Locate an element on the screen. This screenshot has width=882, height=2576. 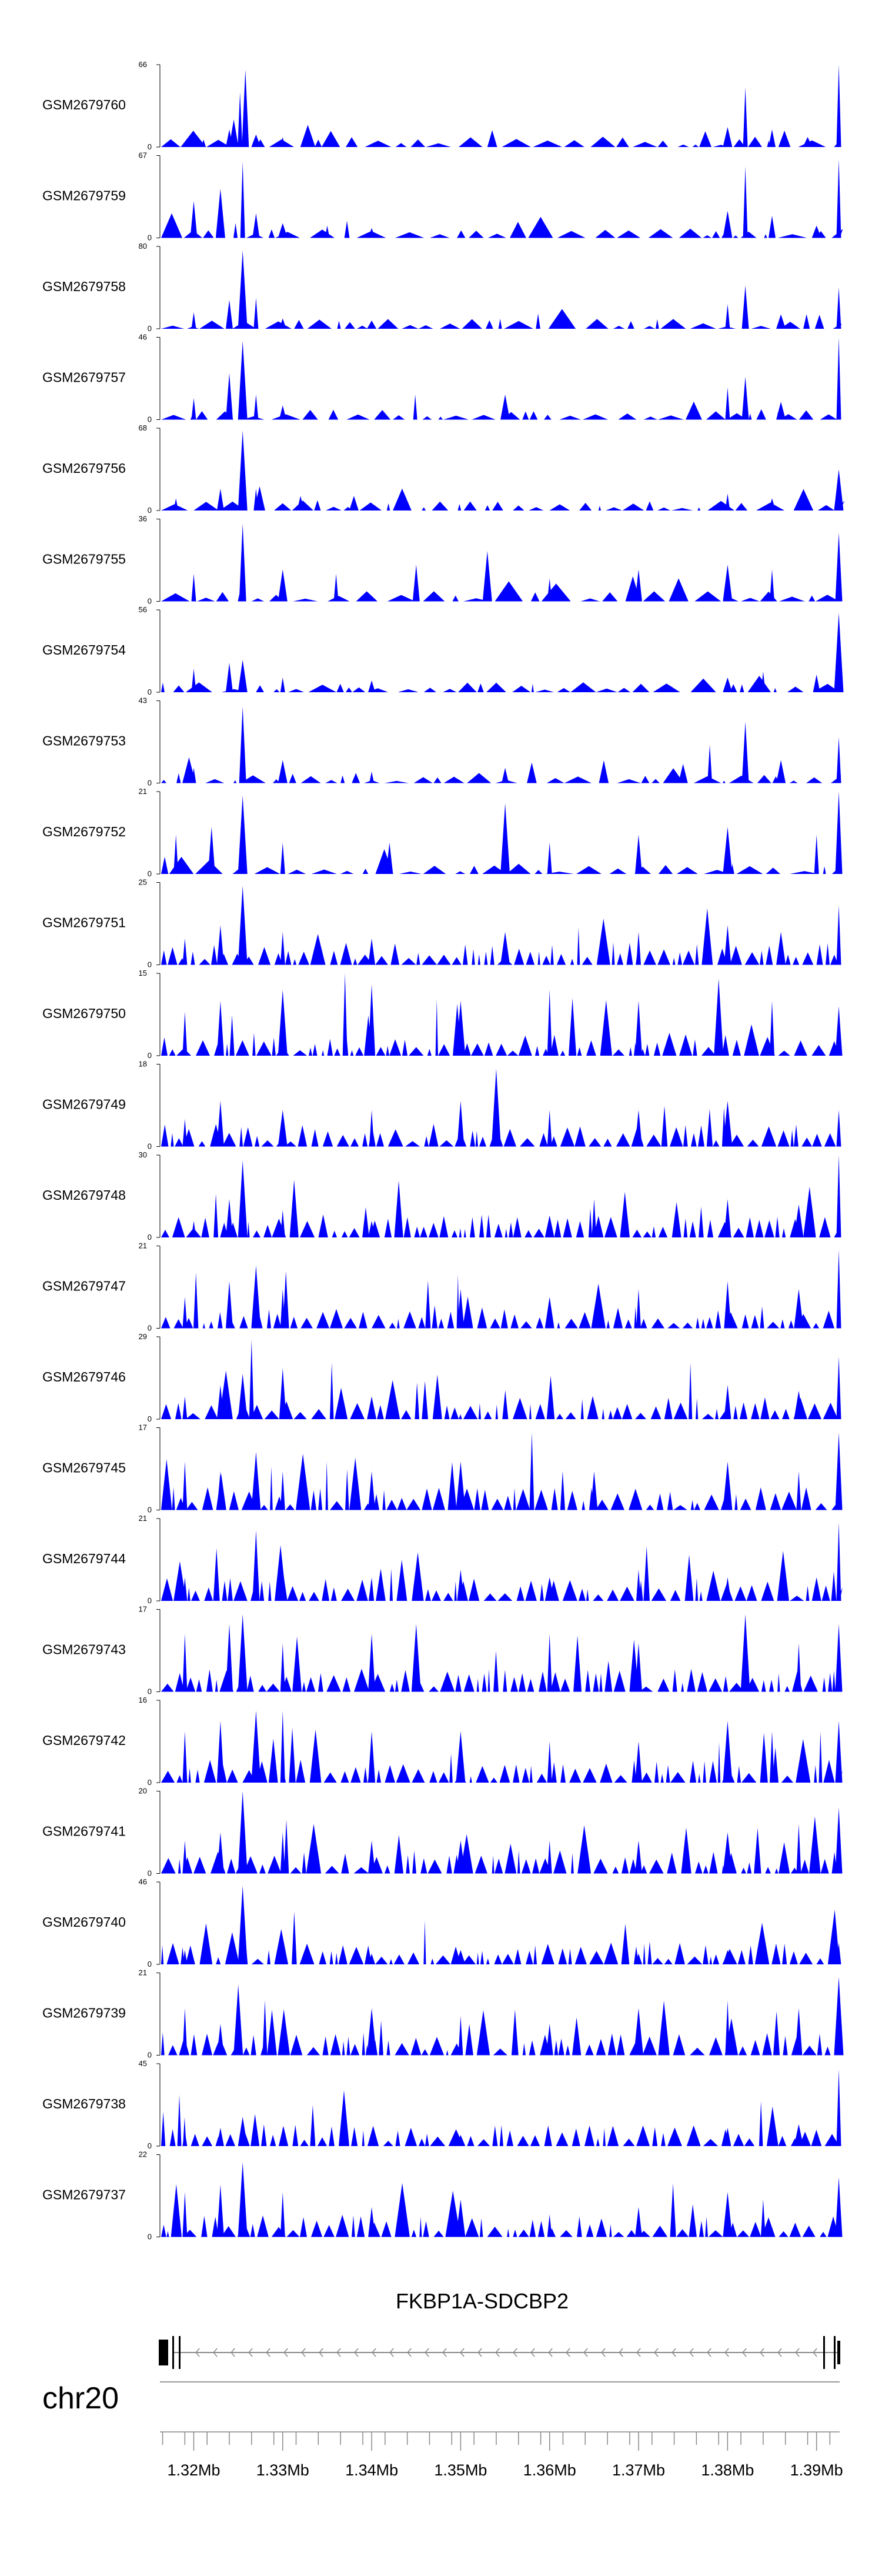
y-max-label: 29 is located at coordinates (143, 1336).